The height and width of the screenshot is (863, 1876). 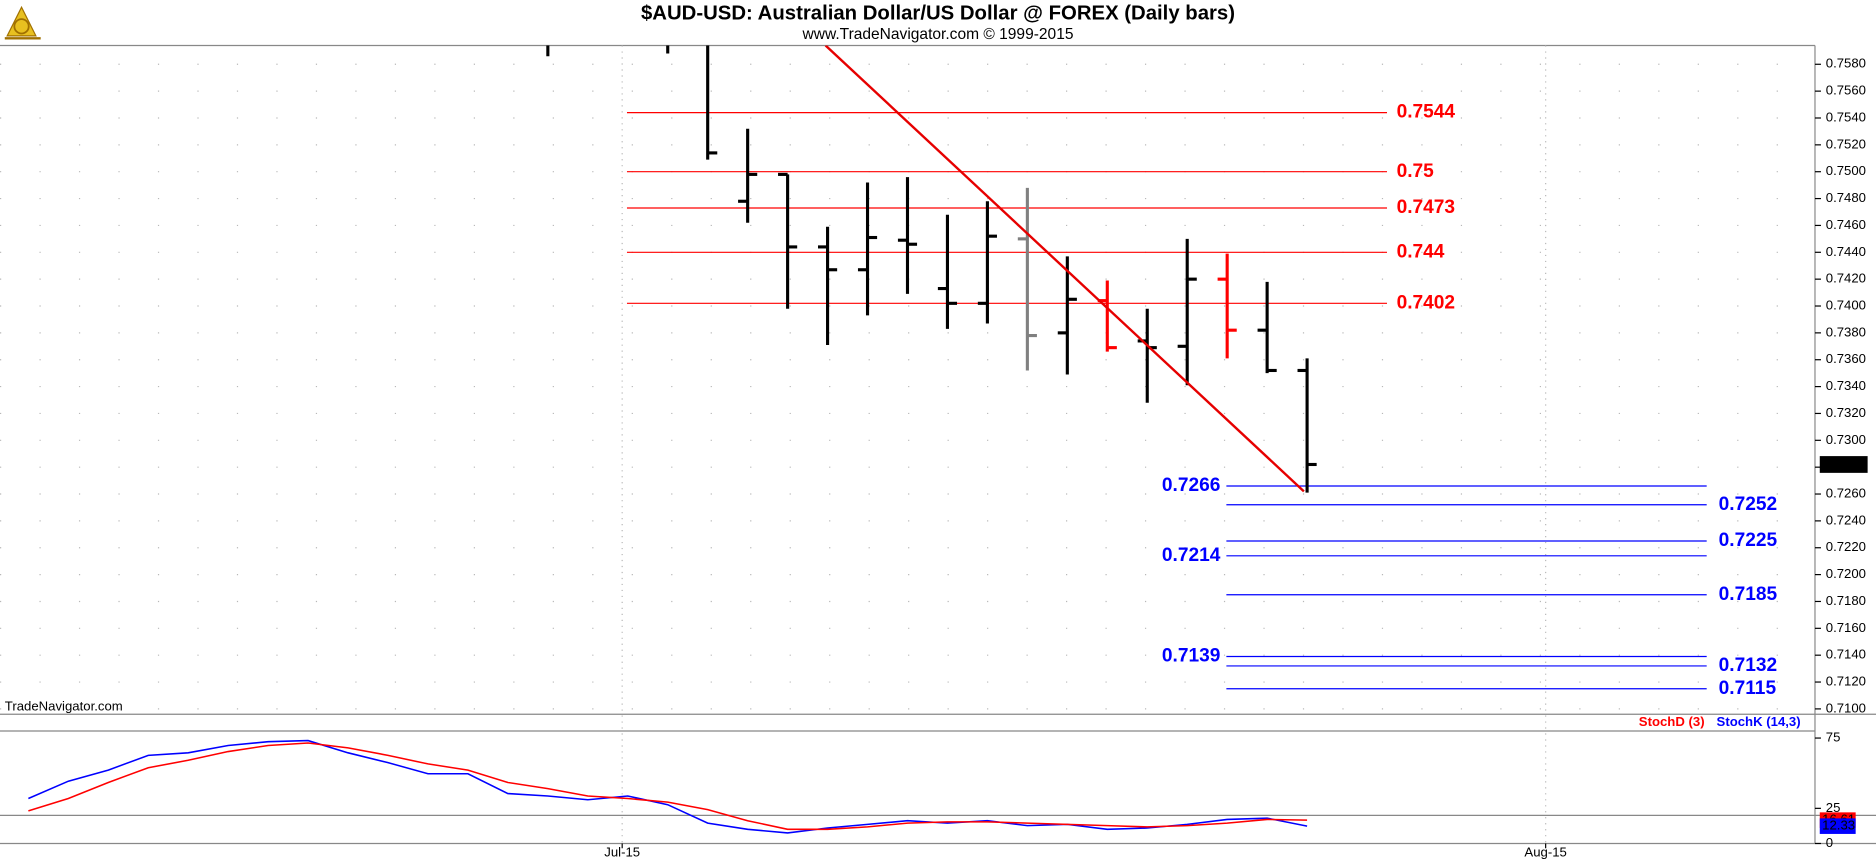 What do you see at coordinates (1846, 278) in the screenshot?
I see `y-tick-label: 0.7420` at bounding box center [1846, 278].